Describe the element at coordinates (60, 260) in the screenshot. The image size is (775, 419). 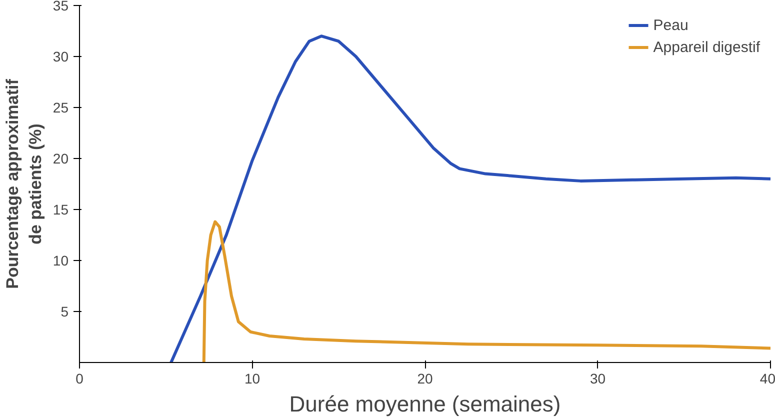
I see `y-tick-label: 10` at that location.